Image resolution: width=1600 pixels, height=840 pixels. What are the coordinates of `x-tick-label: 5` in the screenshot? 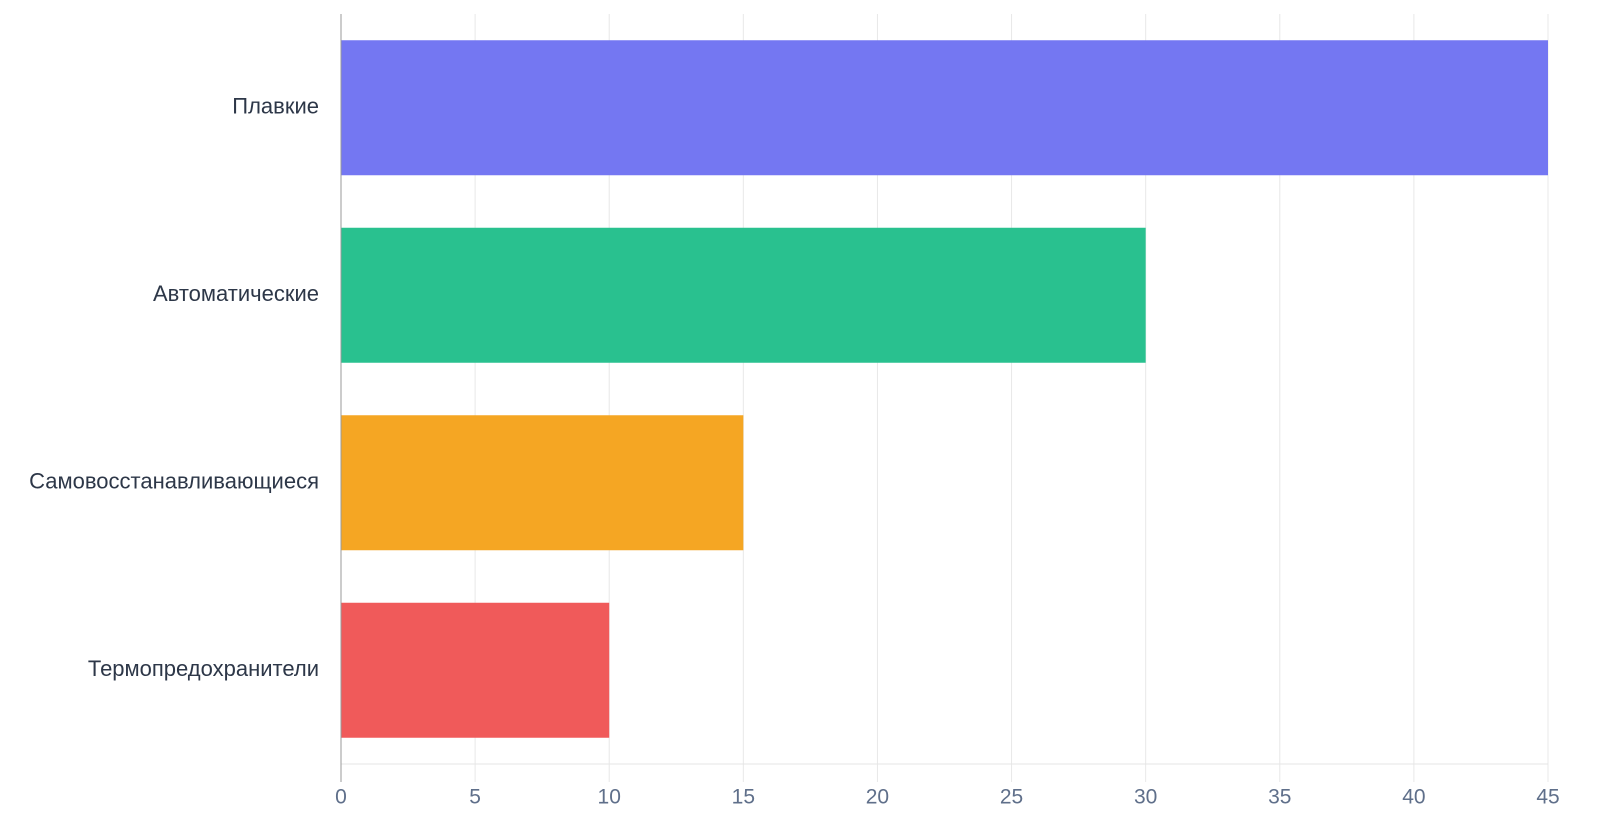 It's located at (475, 797).